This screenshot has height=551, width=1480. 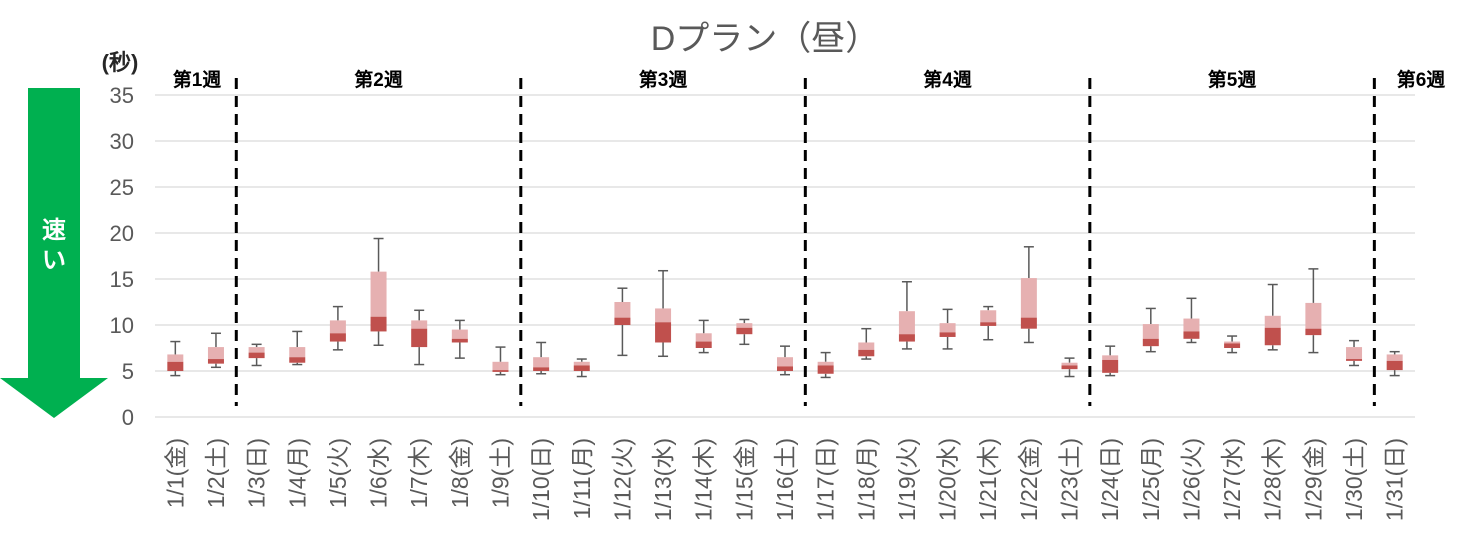 What do you see at coordinates (379, 473) in the screenshot?
I see `x-tick-label: 1/6(水)` at bounding box center [379, 473].